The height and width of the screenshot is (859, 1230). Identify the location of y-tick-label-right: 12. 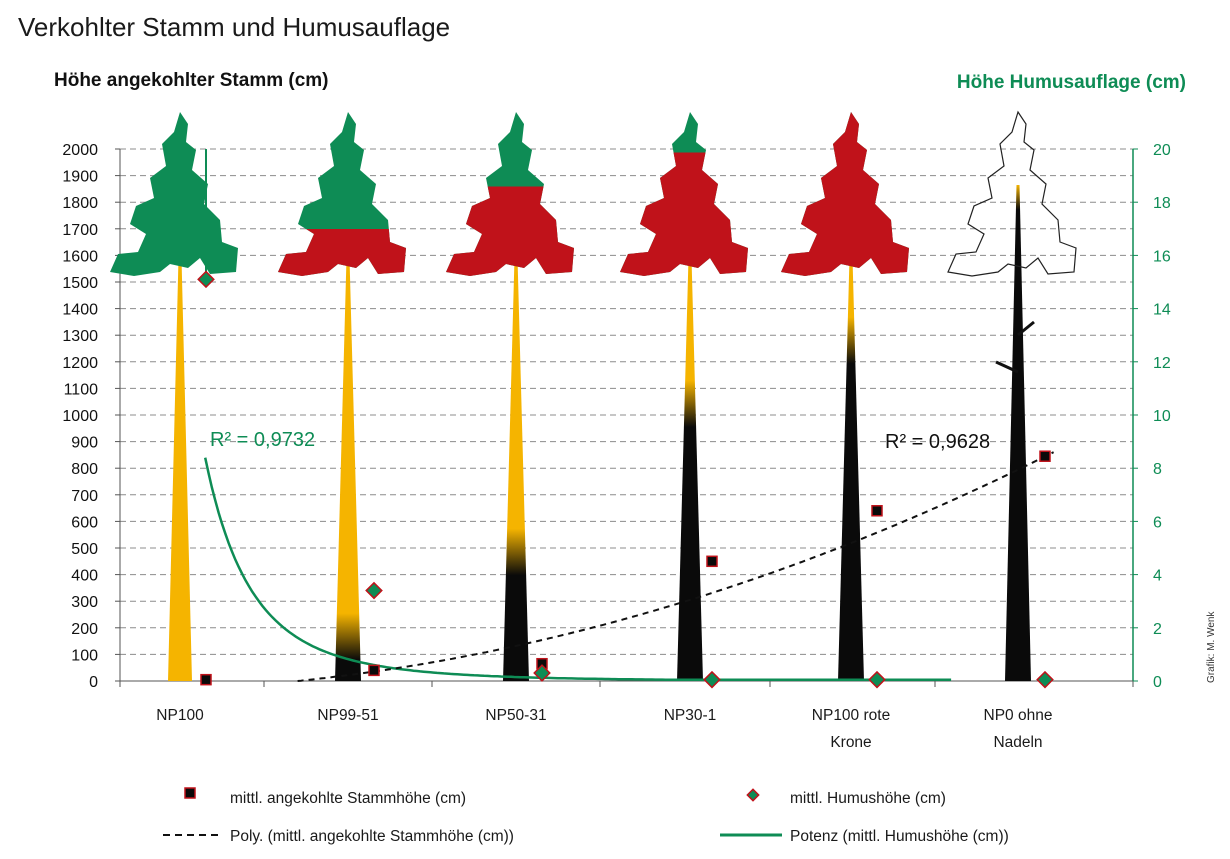
(1162, 363).